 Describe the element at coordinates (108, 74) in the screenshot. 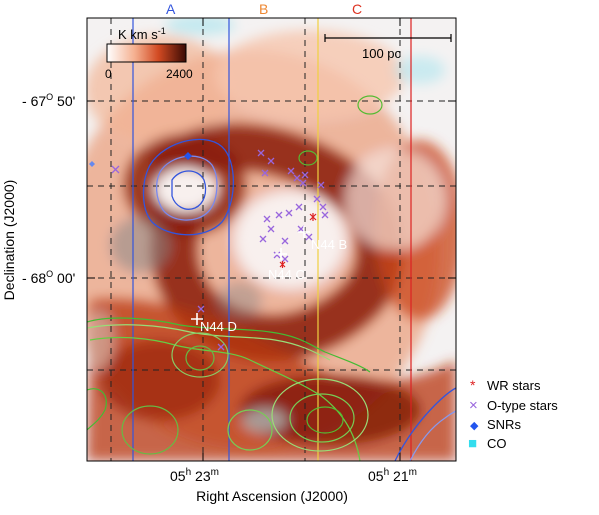

I see `colorbar-min: 0` at that location.